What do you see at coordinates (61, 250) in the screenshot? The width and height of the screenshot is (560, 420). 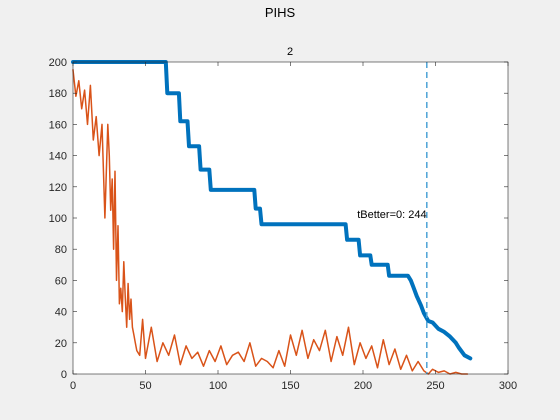 I see `y-tick-label: 80` at bounding box center [61, 250].